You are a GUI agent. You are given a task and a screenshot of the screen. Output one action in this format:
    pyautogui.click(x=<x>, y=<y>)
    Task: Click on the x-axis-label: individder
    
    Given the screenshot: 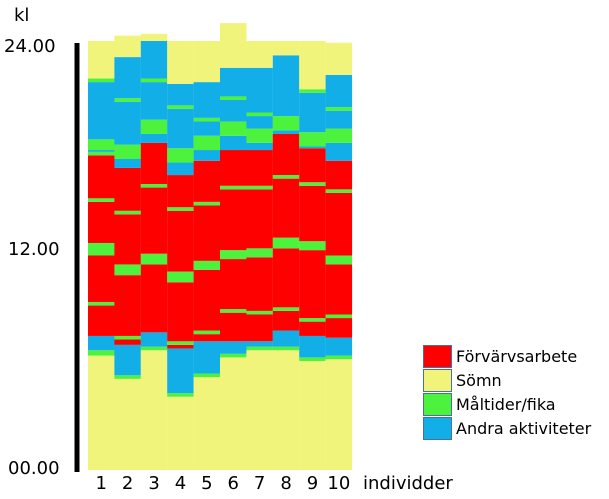 What is the action you would take?
    pyautogui.click(x=408, y=483)
    